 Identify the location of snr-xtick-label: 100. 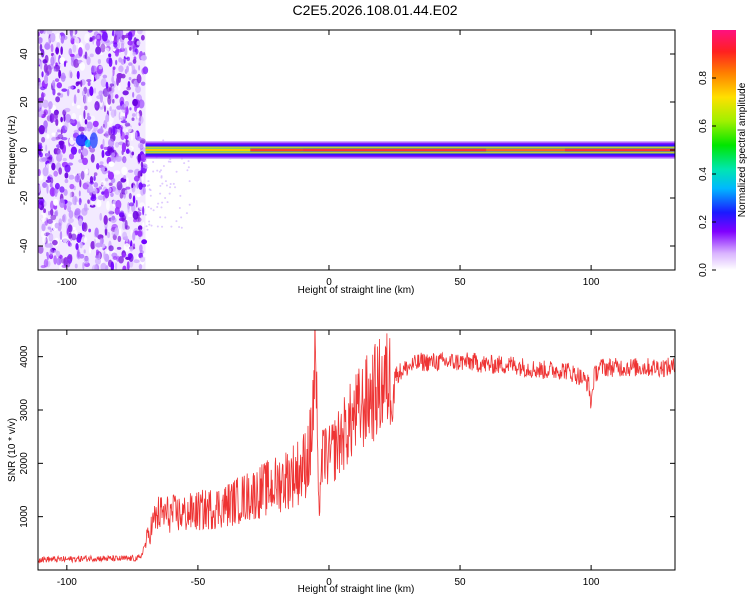
(591, 582).